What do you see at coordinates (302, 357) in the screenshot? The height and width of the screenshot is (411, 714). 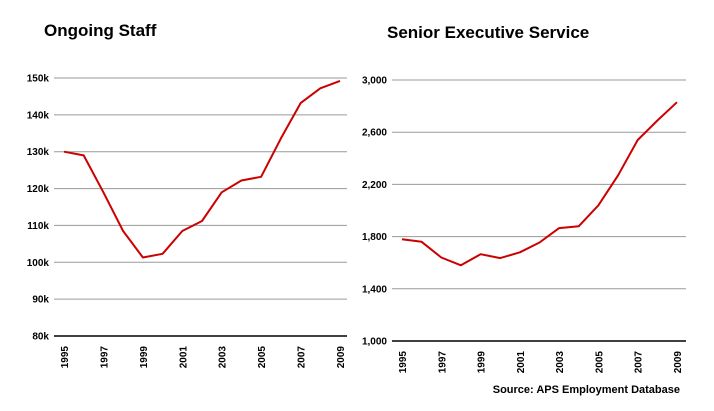 I see `ongoing-staff-x-tick-label: 2007` at bounding box center [302, 357].